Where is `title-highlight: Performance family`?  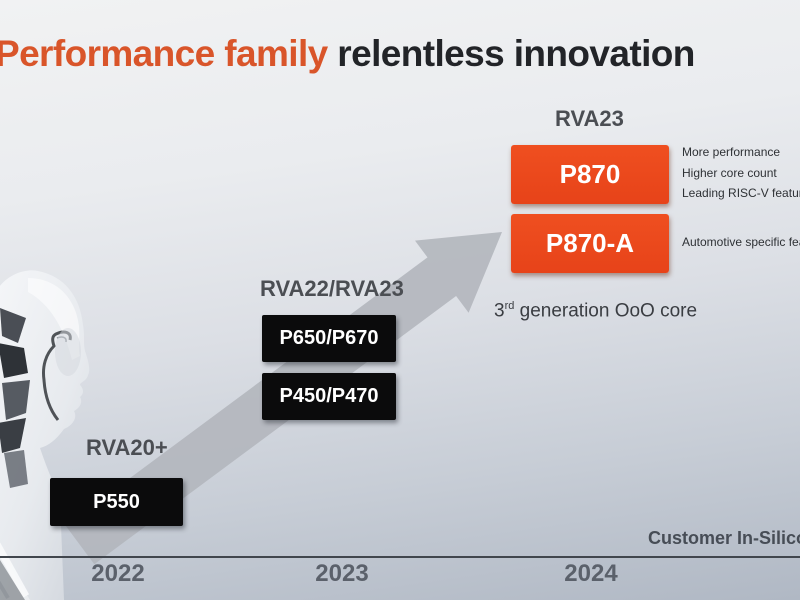
title-highlight: Performance family is located at coordinates (164, 53).